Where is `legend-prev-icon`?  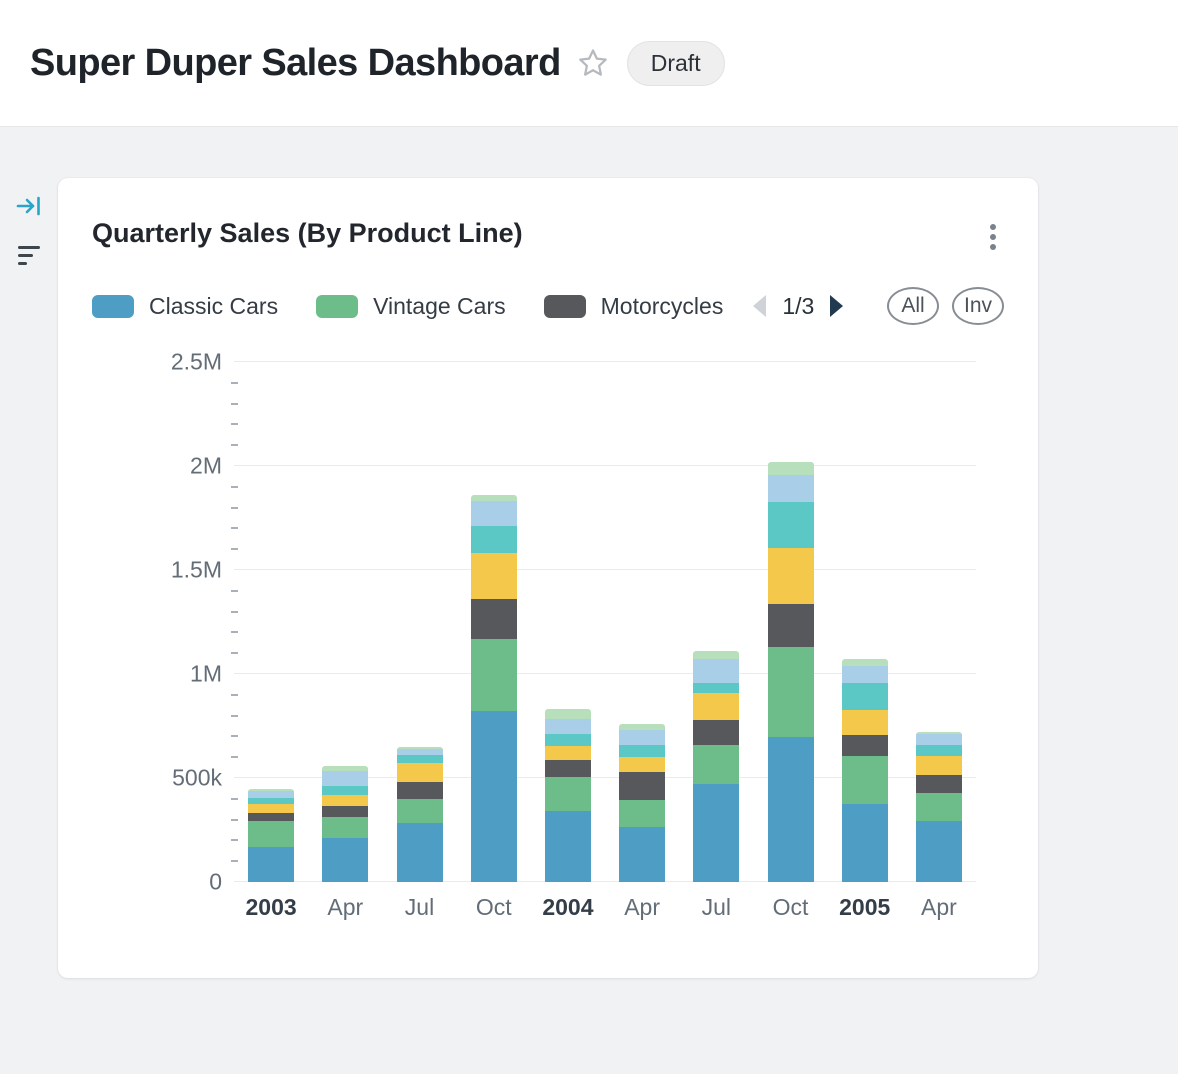 legend-prev-icon is located at coordinates (759, 306).